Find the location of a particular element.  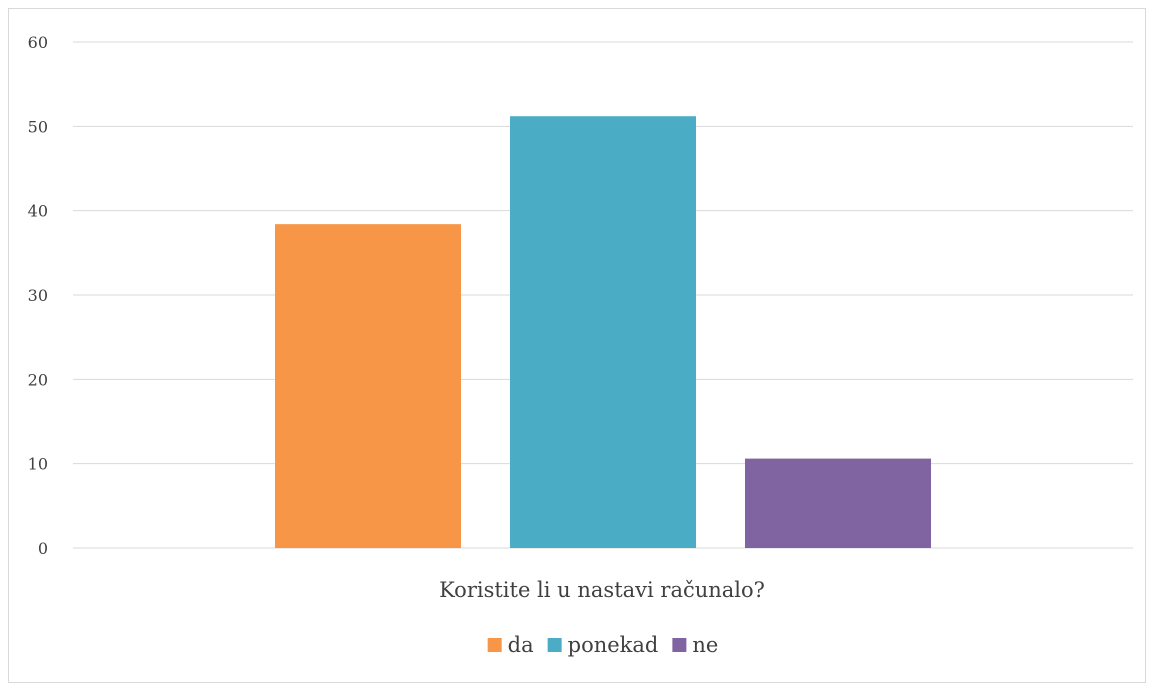

legend-swatch-ponekad is located at coordinates (554, 645).